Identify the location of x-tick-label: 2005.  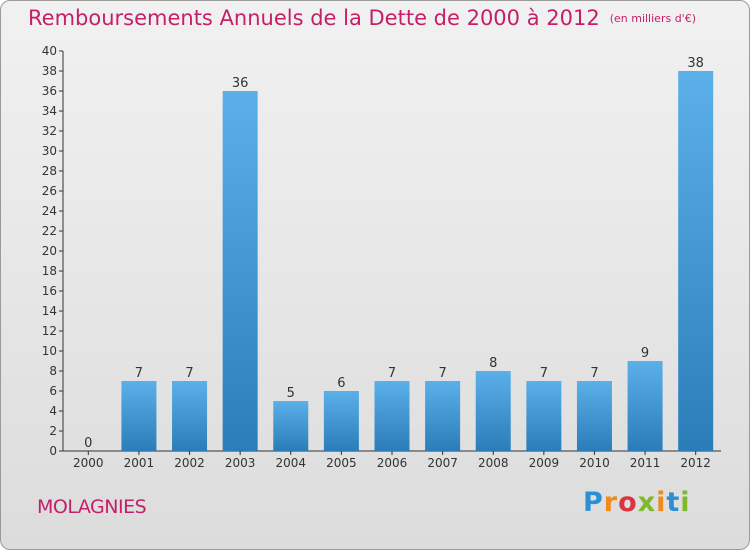
(341, 463).